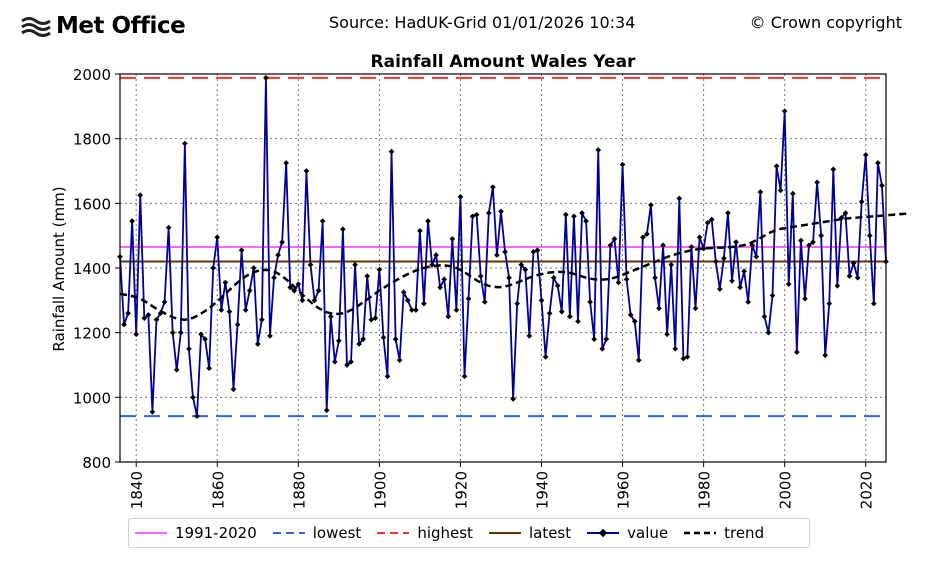 The image size is (940, 564). I want to click on x-tick-label: 1920, so click(461, 490).